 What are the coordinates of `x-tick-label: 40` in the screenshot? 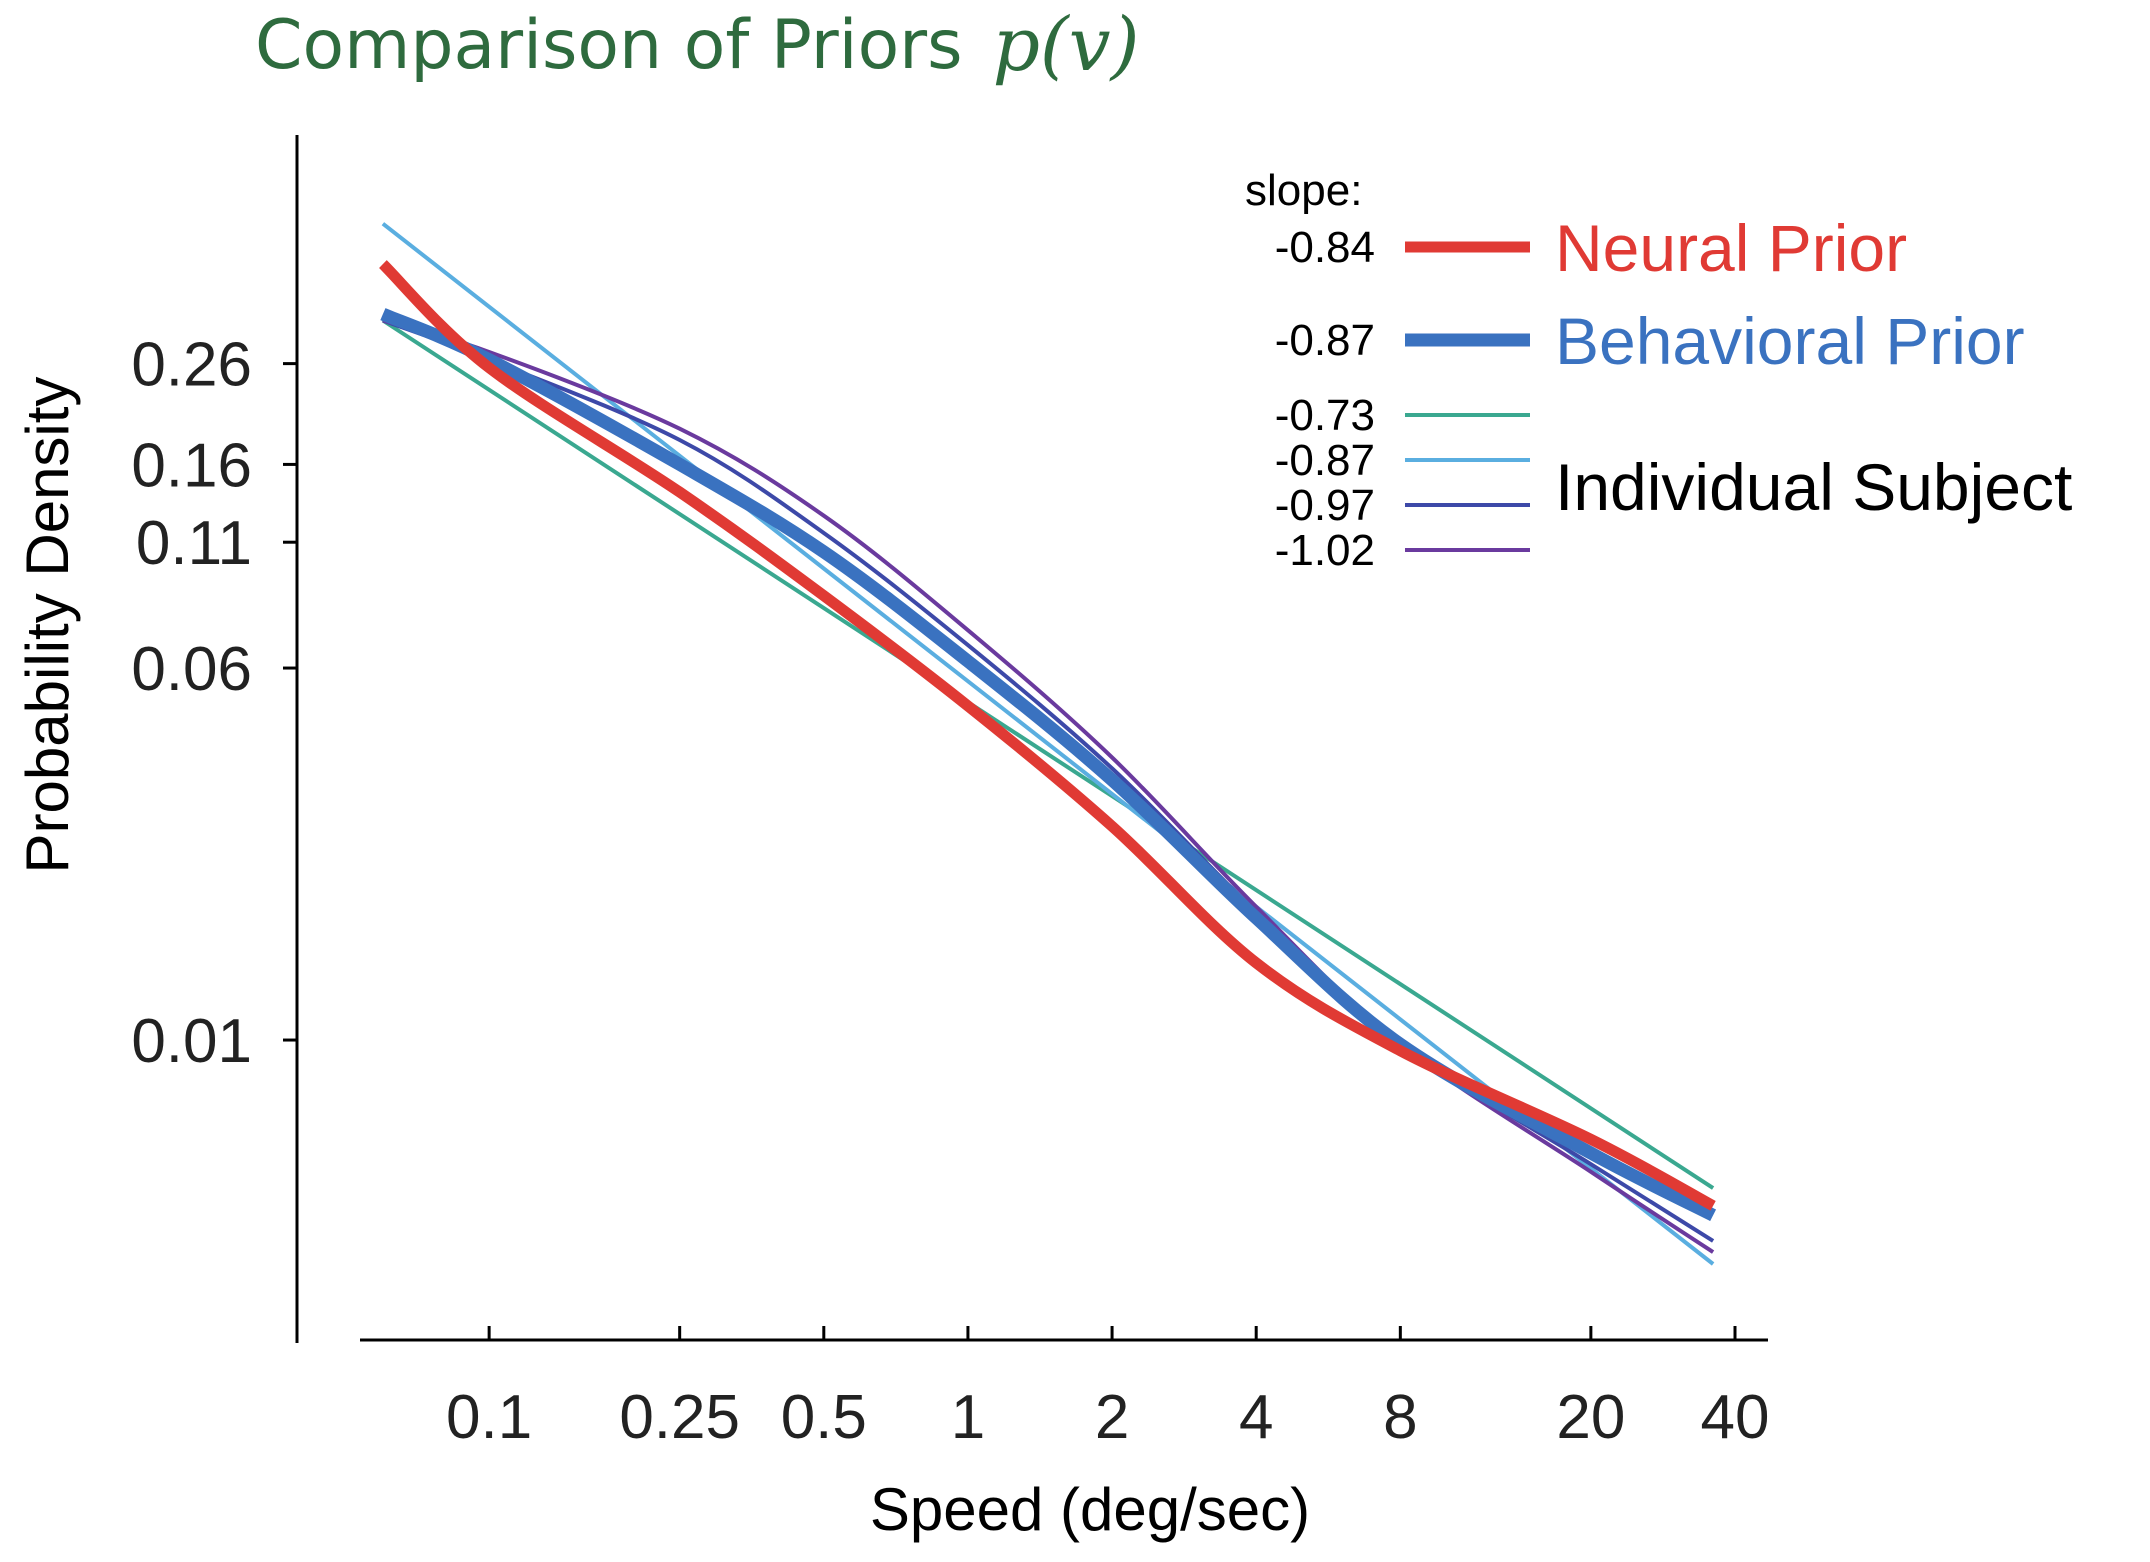 It's located at (1735, 1417).